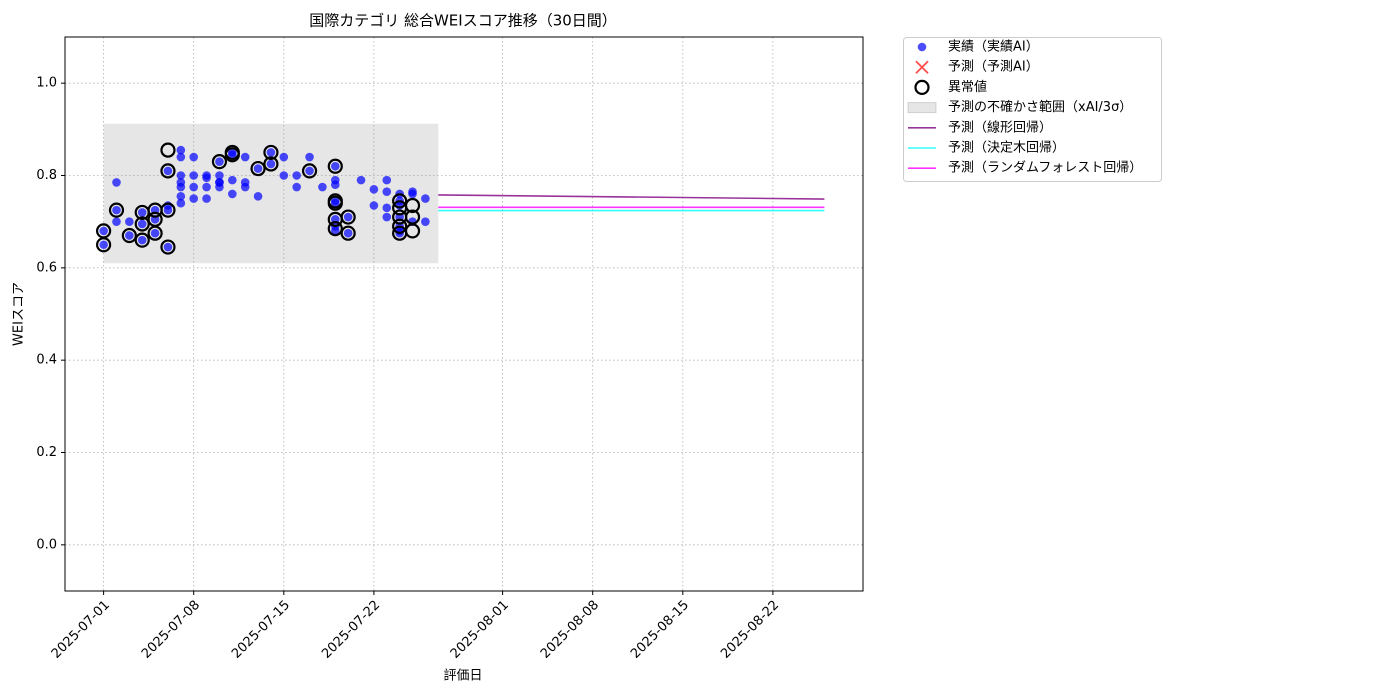 Image resolution: width=1400 pixels, height=700 pixels. I want to click on legend-box, so click(1032, 109).